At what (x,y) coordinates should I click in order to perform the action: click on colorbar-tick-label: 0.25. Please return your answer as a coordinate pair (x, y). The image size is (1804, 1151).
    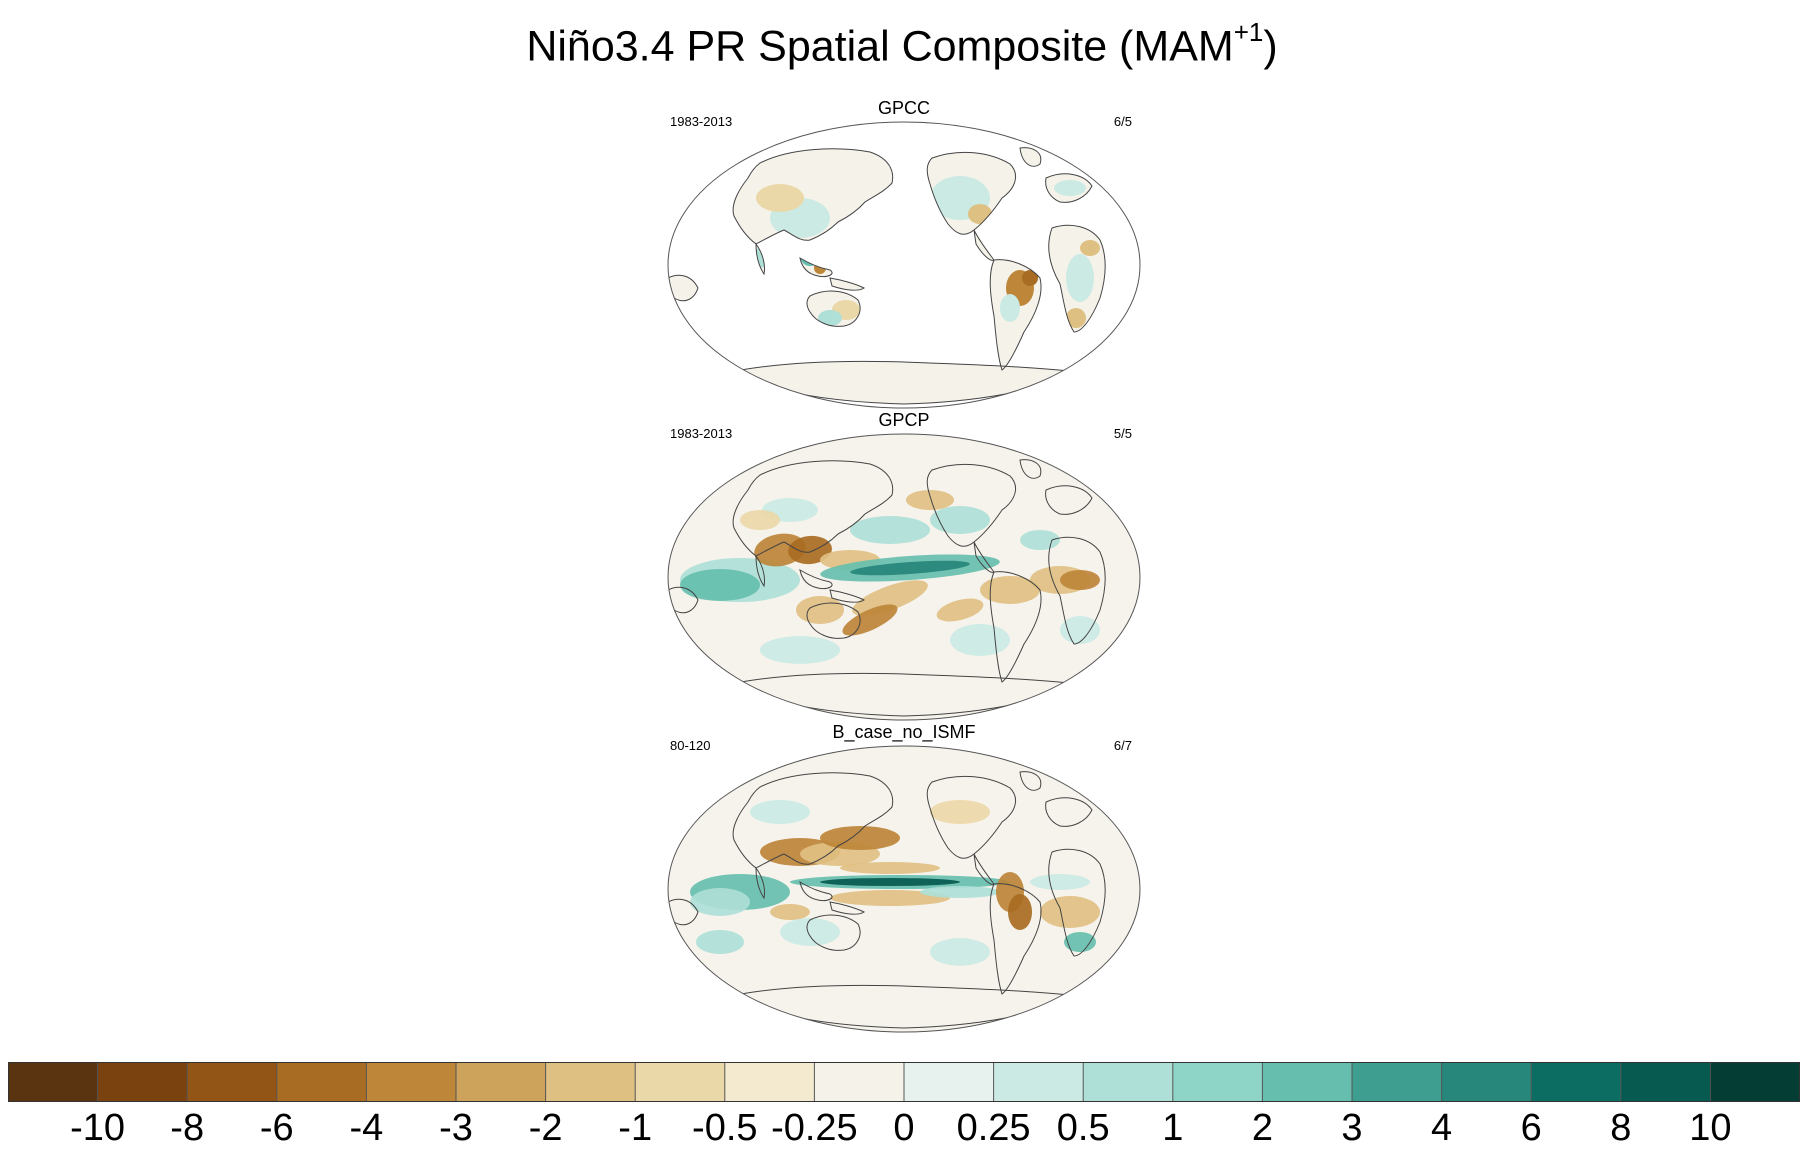
    Looking at the image, I should click on (993, 1128).